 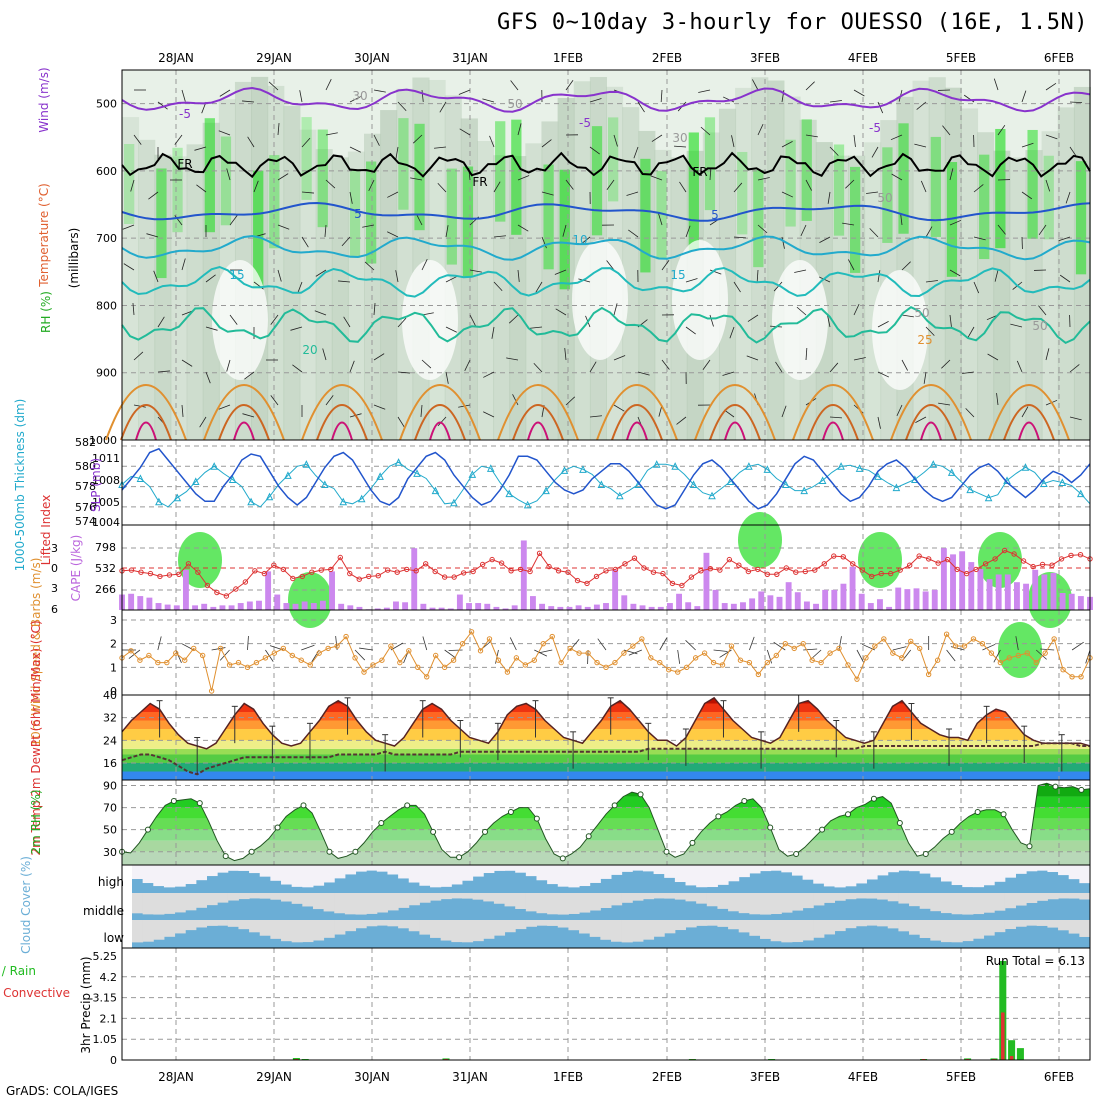 What do you see at coordinates (470, 1077) in the screenshot?
I see `date-label-bottom: 31JAN` at bounding box center [470, 1077].